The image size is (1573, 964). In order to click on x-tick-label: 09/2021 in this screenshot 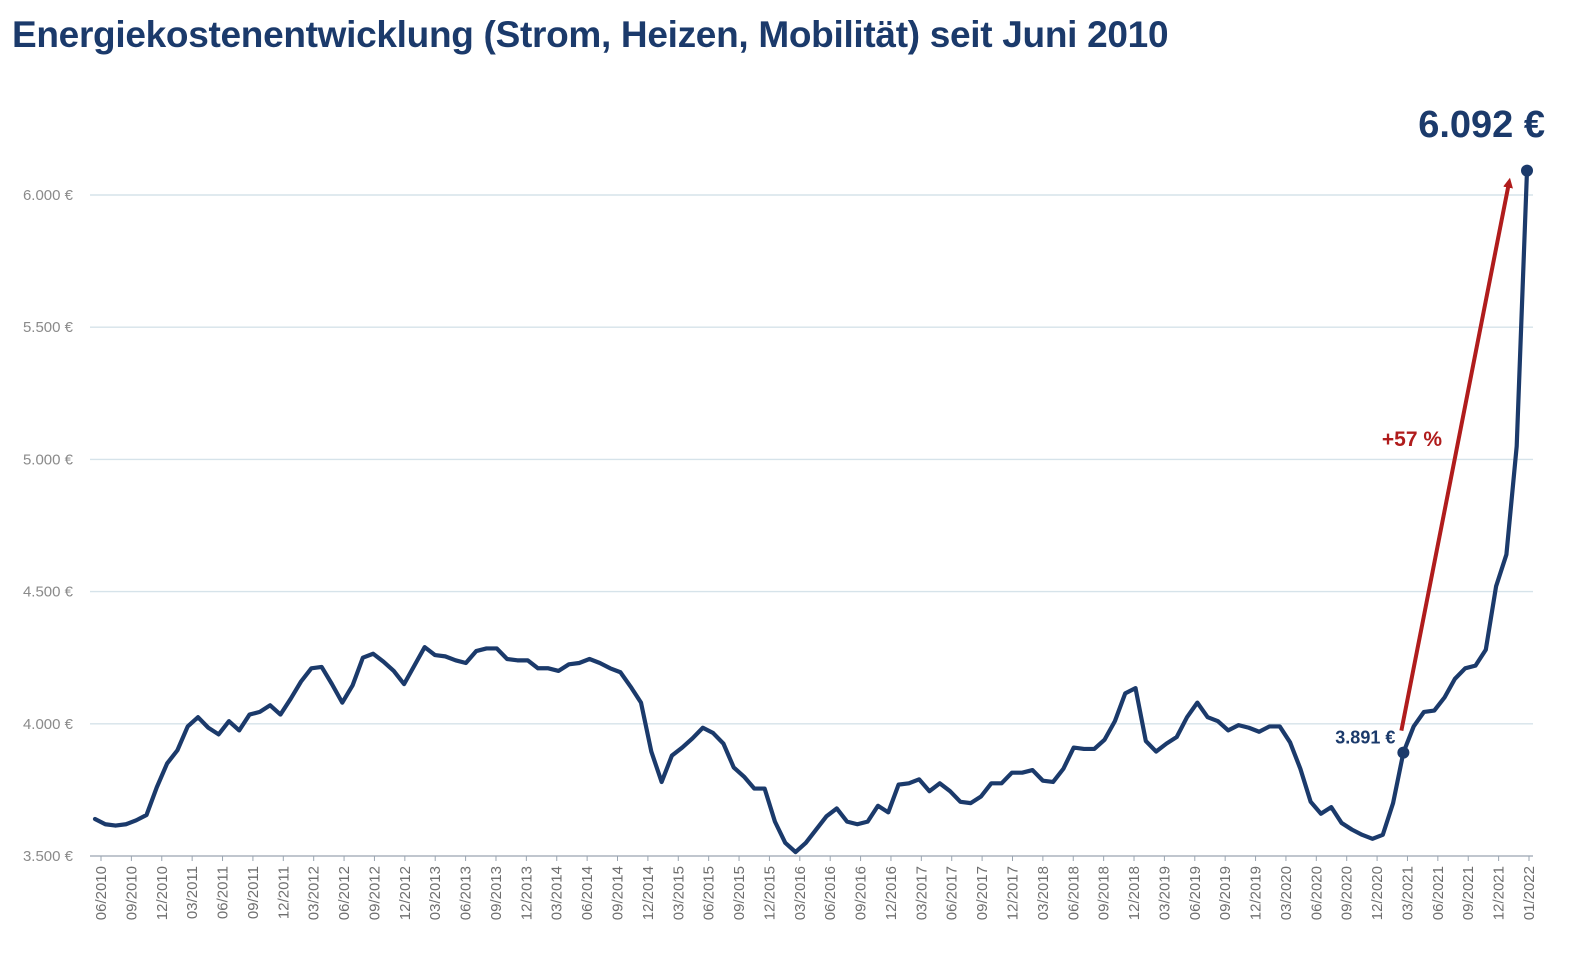, I will do `click(1468, 893)`.